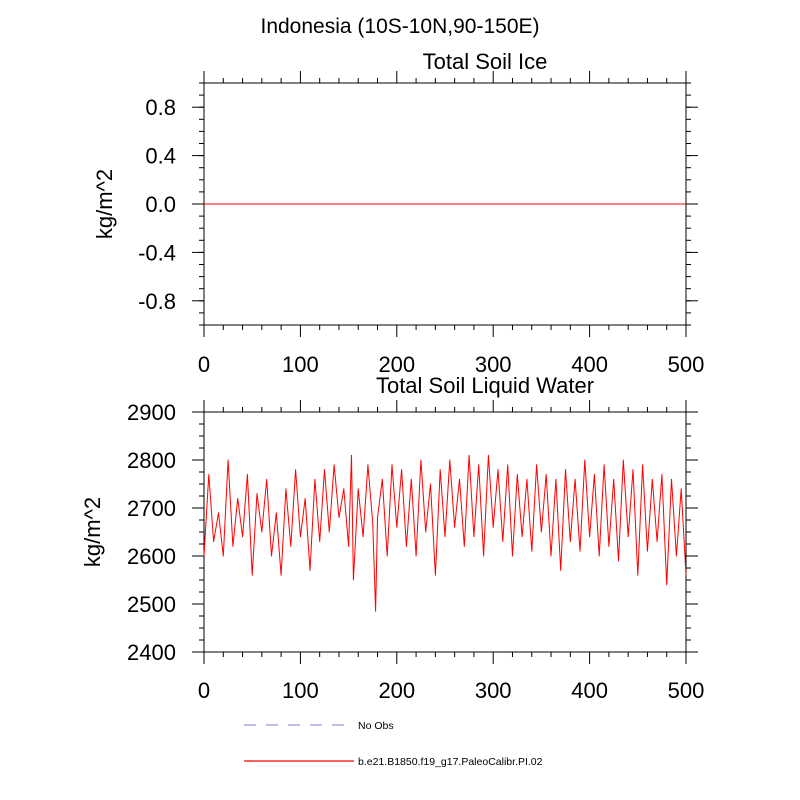  Describe the element at coordinates (151, 556) in the screenshot. I see `y-tick-label: 2600` at that location.